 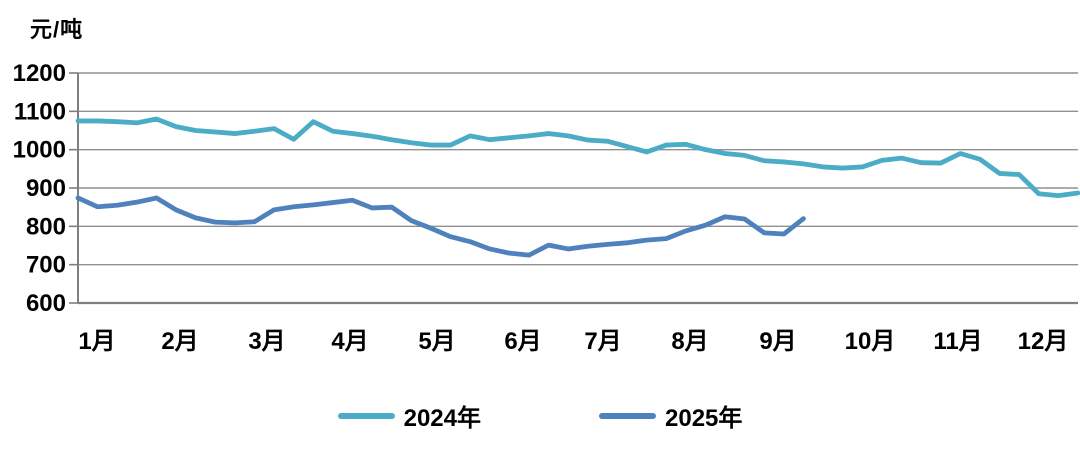 I want to click on x-tick-label: 10月, so click(x=870, y=341).